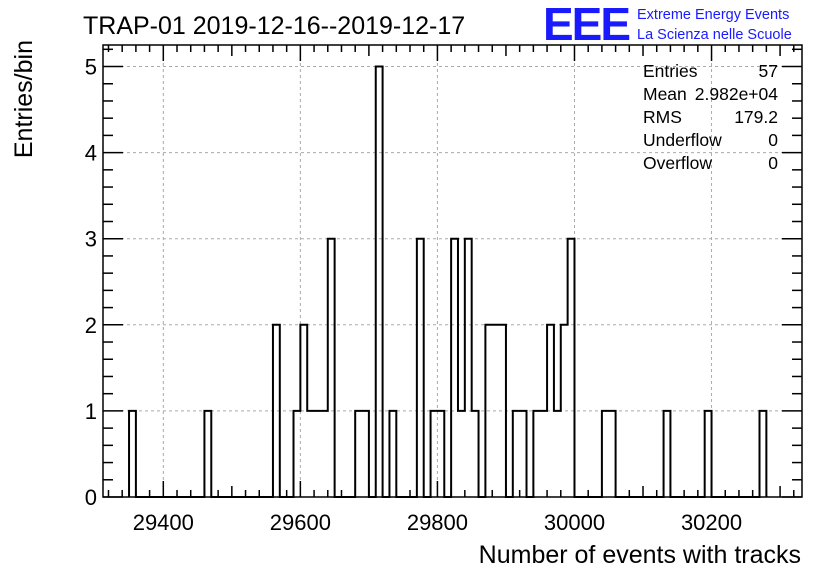 Image resolution: width=836 pixels, height=572 pixels. What do you see at coordinates (670, 71) in the screenshot?
I see `stats-label: Entries` at bounding box center [670, 71].